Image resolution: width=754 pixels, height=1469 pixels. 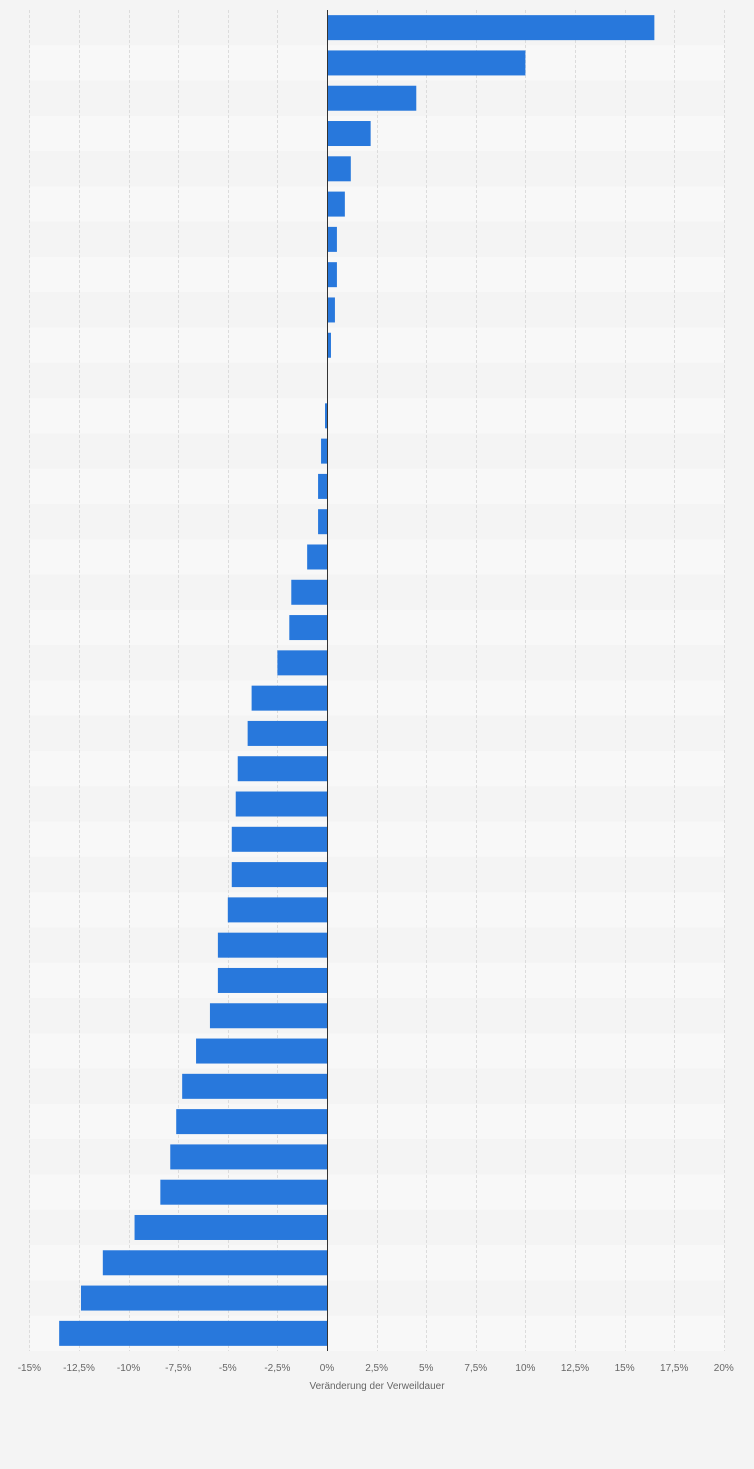 What do you see at coordinates (625, 1368) in the screenshot?
I see `x-tick-label: 15%` at bounding box center [625, 1368].